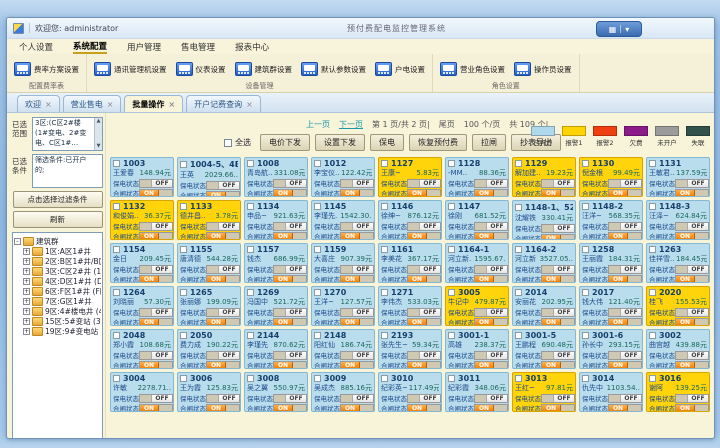 This screenshot has height=448, width=720. Describe the element at coordinates (142, 306) in the screenshot. I see `room-card: 1264 刘晓丽 57.30元 保电状态 OFF` at that location.